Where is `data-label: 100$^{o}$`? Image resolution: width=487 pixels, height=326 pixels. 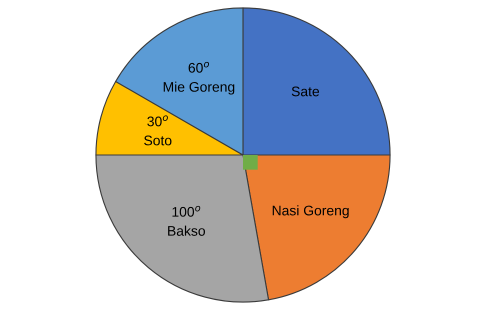
data-label: 100$^{o}$ is located at coordinates (186, 211).